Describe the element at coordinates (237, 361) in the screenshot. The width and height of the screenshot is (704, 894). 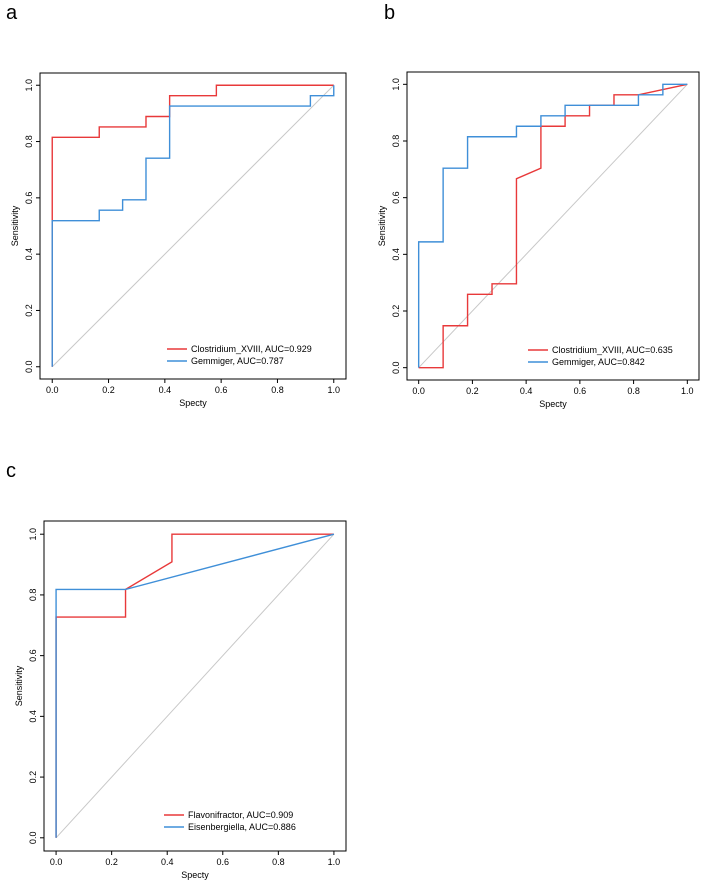
I see `legend-label-2: Gemmiger, AUC=0.787` at that location.